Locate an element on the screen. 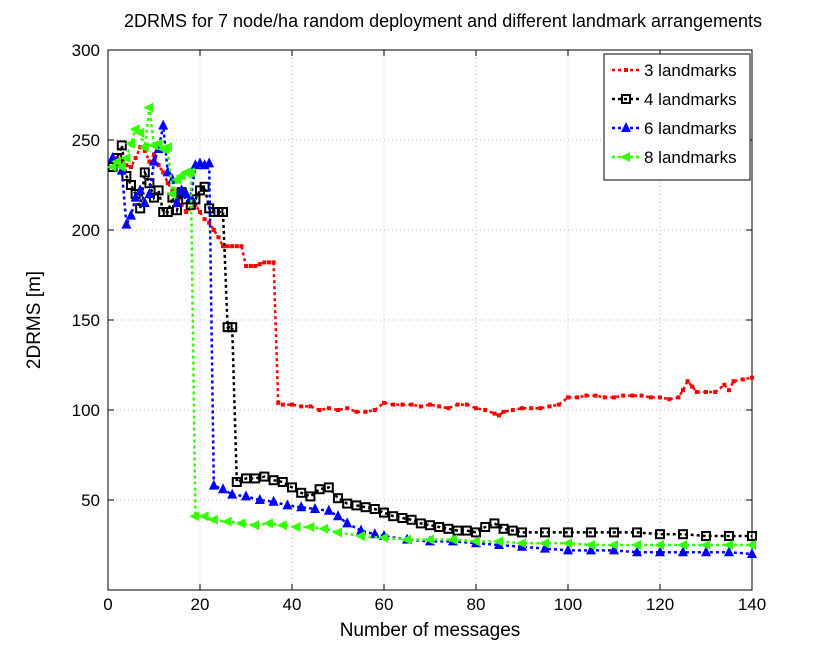  legend-item: 4 landmarks is located at coordinates (674, 99).